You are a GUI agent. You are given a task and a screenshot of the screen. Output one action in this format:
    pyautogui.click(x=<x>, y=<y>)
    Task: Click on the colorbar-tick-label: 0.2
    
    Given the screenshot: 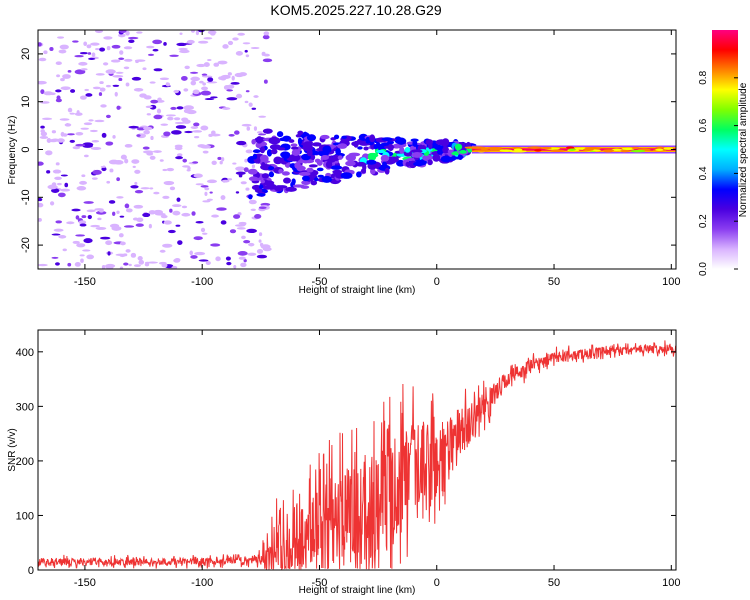 What is the action you would take?
    pyautogui.click(x=703, y=221)
    